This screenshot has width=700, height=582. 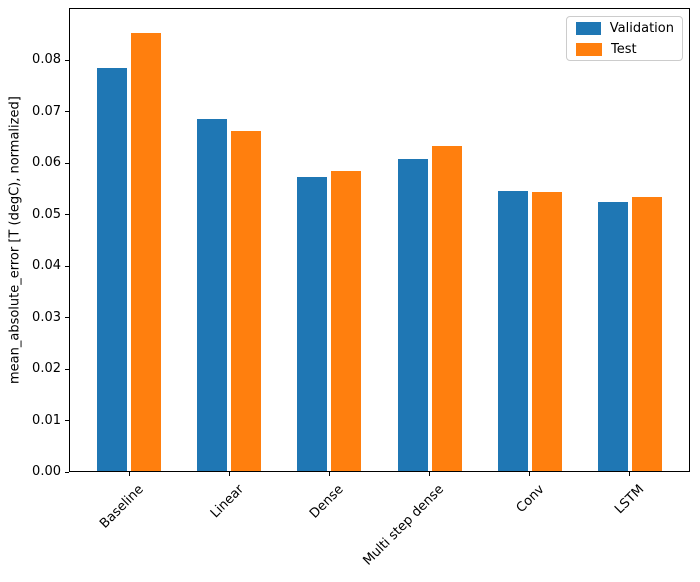 What do you see at coordinates (346, 321) in the screenshot?
I see `bar-test-dense` at bounding box center [346, 321].